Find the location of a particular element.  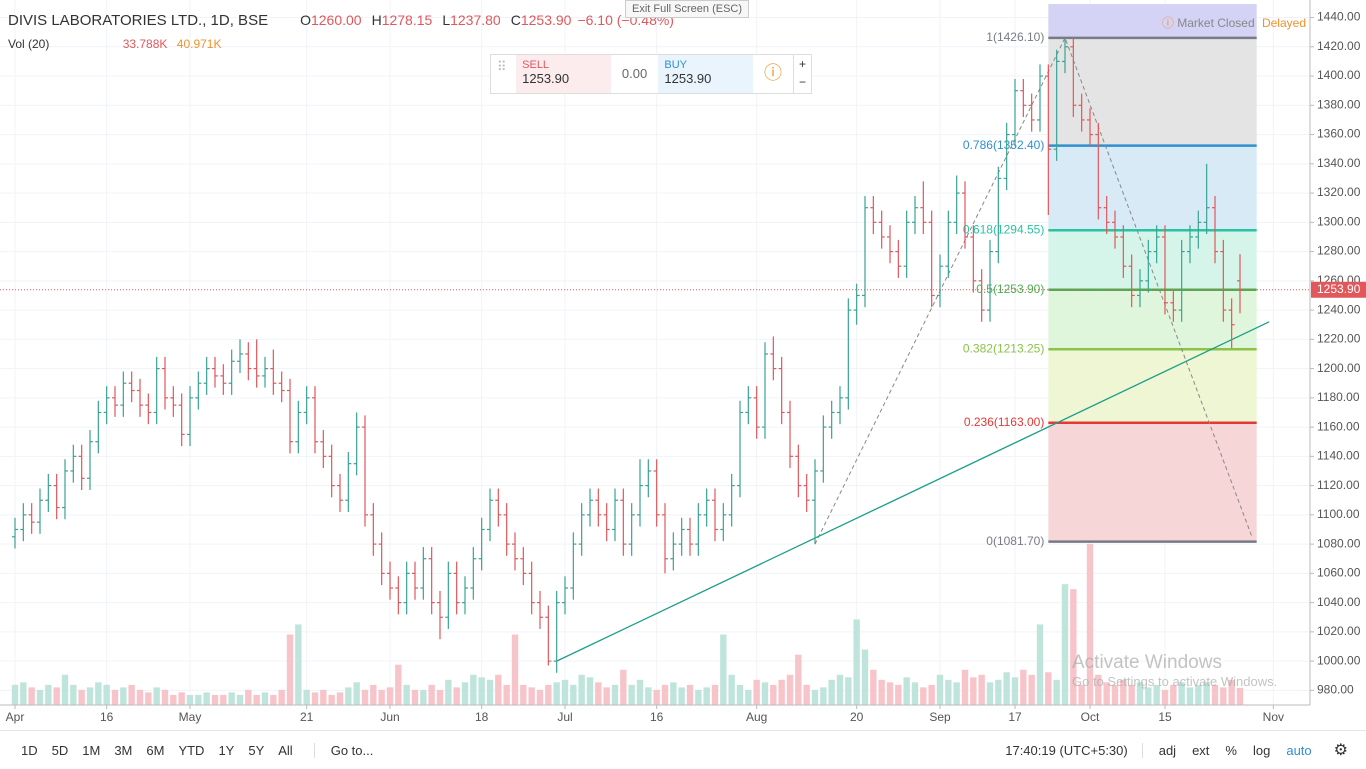

option-button: % is located at coordinates (1231, 750).